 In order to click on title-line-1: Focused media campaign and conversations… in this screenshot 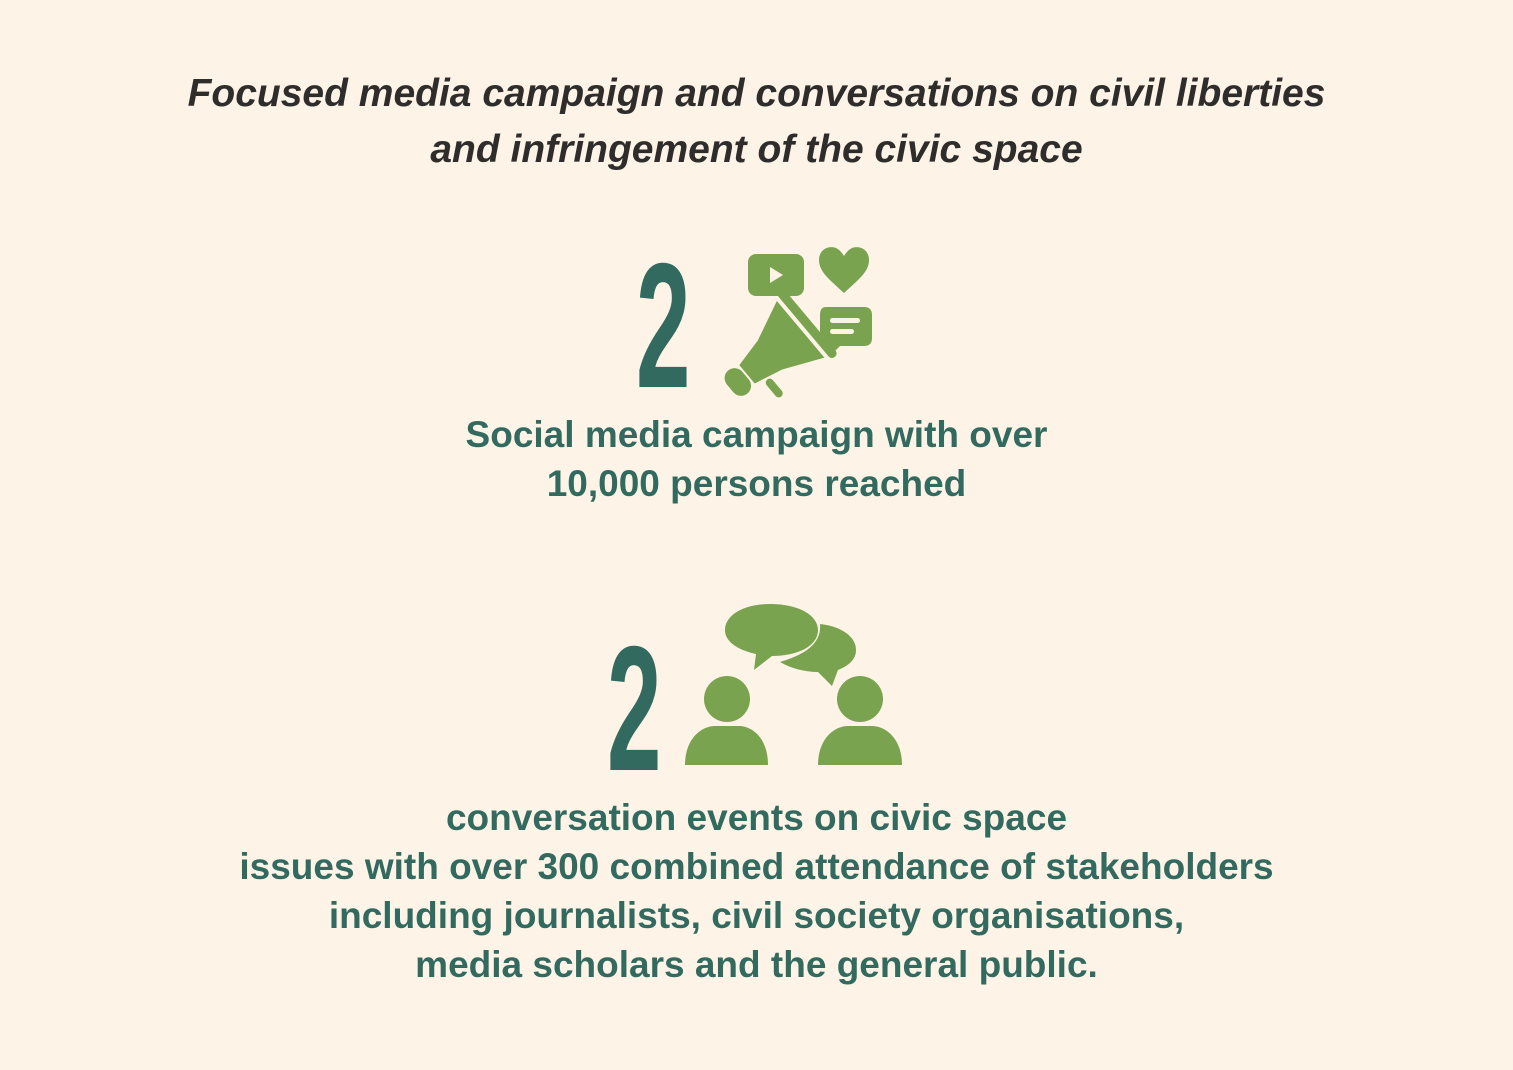, I will do `click(756, 93)`.